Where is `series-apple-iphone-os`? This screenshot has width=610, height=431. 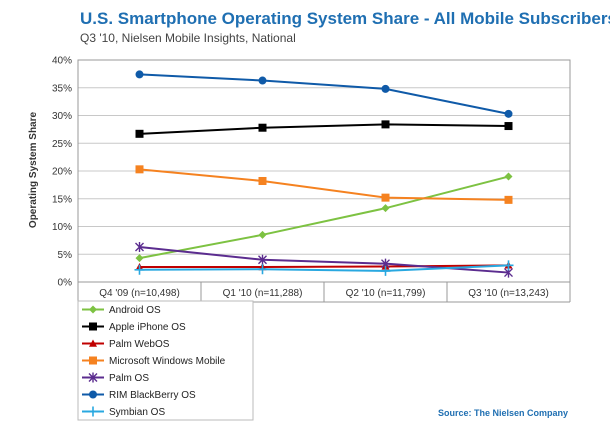
series-apple-iphone-os is located at coordinates (324, 129).